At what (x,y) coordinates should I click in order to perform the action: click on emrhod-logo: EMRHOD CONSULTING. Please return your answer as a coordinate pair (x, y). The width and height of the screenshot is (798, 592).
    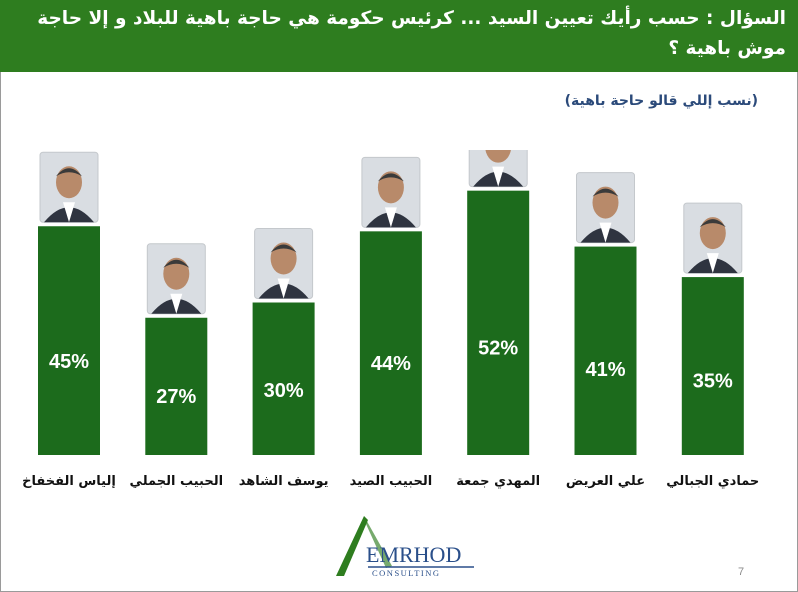
    Looking at the image, I should click on (403, 546).